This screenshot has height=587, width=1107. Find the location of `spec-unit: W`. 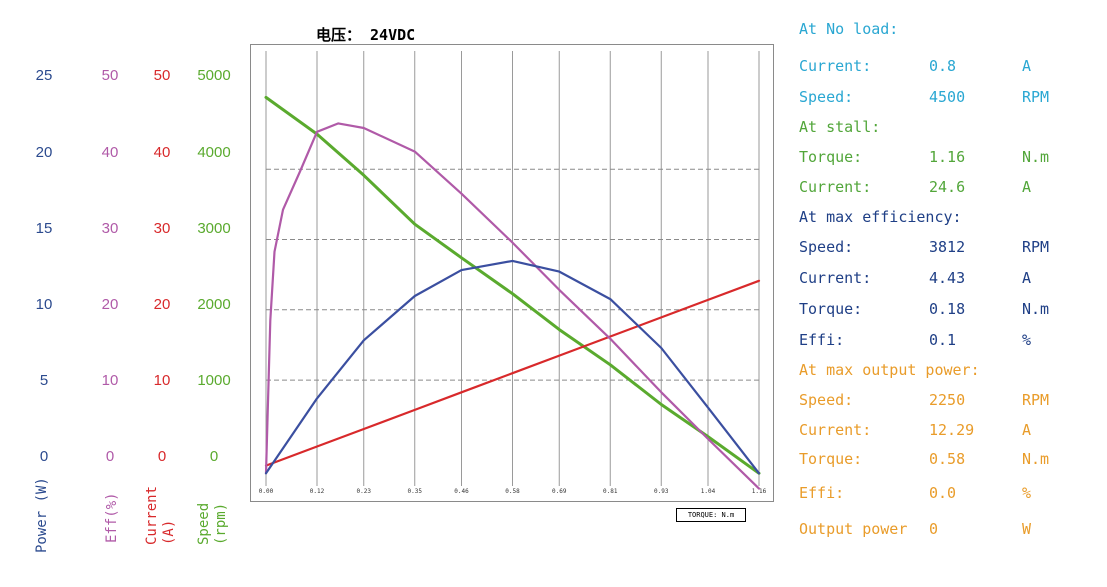

spec-unit: W is located at coordinates (1027, 529).